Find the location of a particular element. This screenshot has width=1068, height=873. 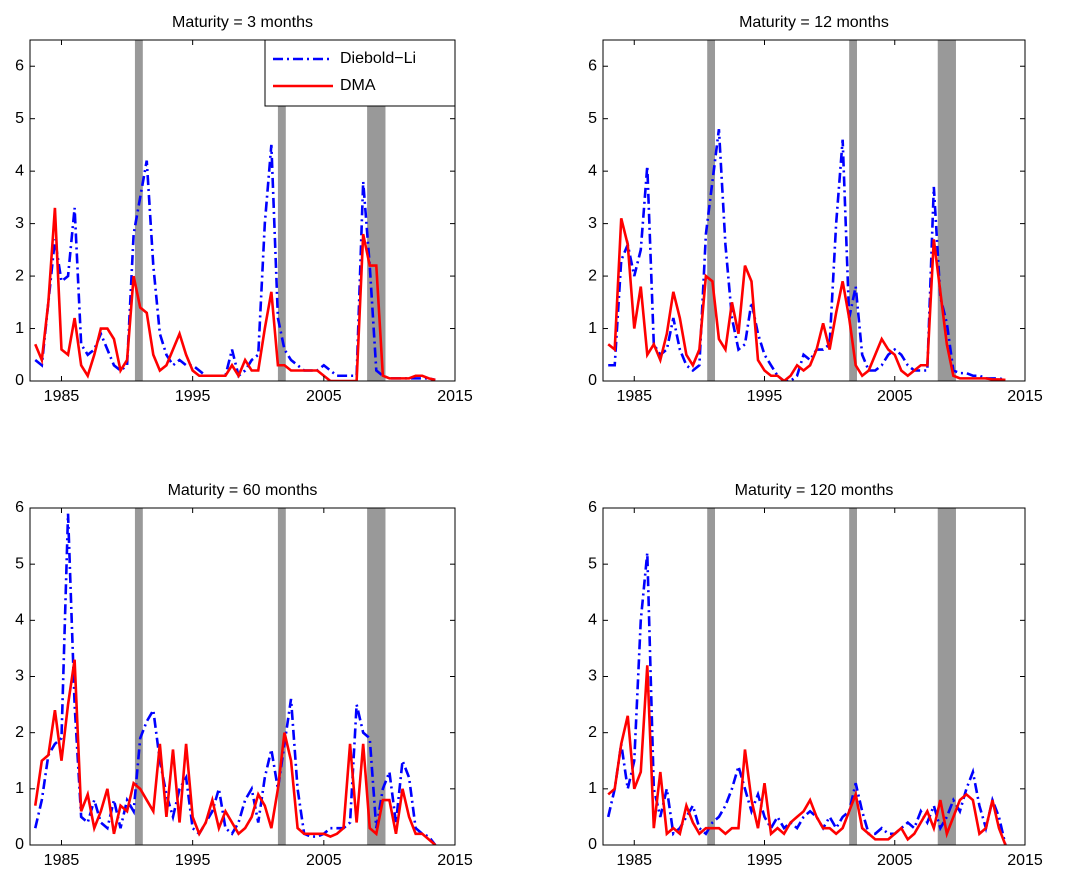

legend-label: Diebold−Li is located at coordinates (378, 58).